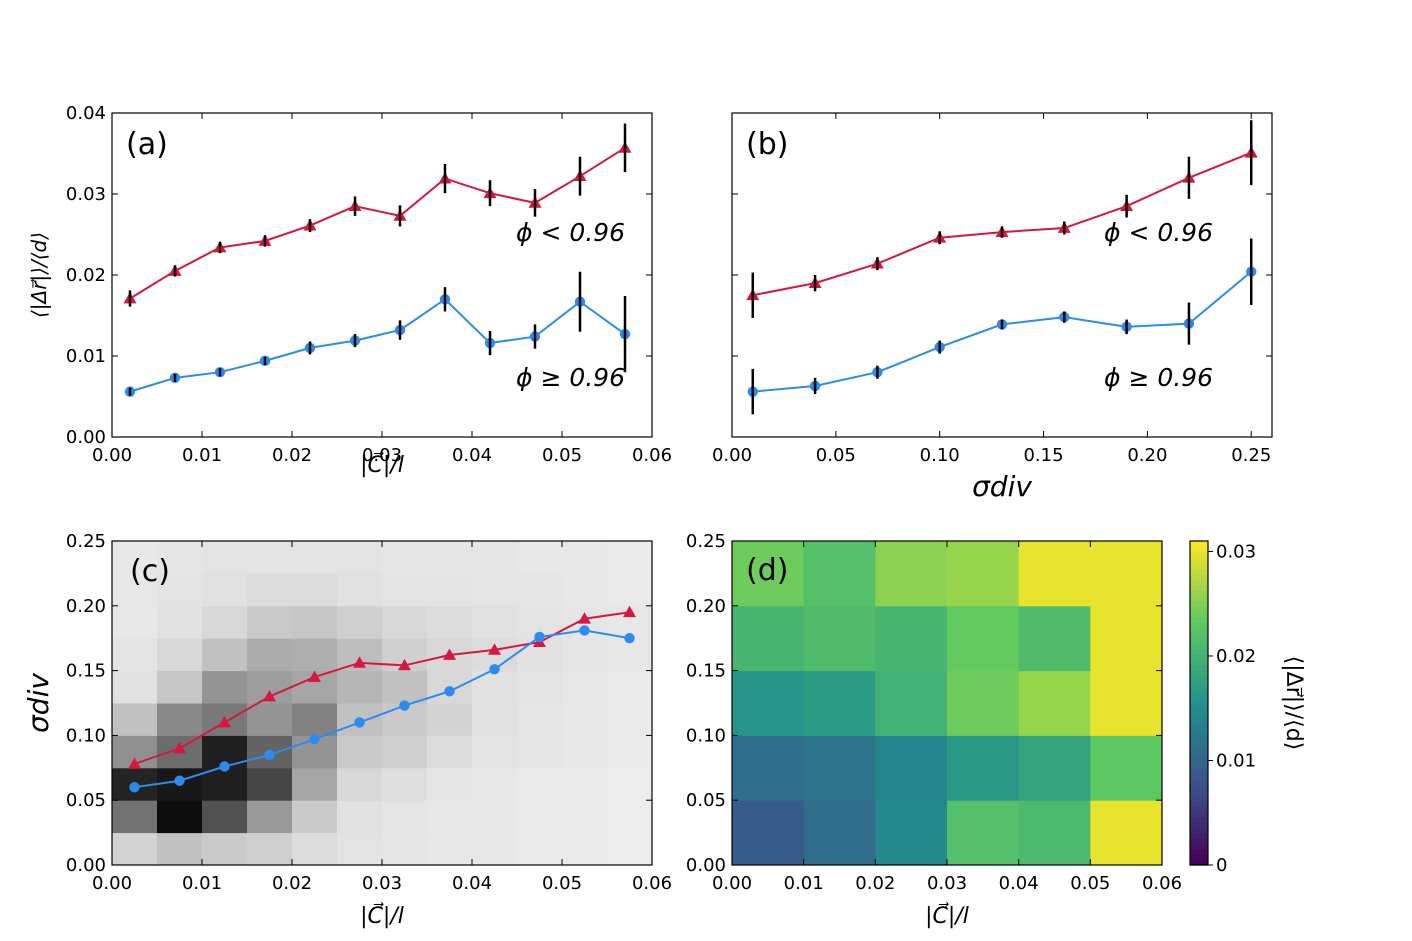 The height and width of the screenshot is (941, 1412). I want to click on colorbar-label: ⟨|Δr⃗|⟩/⟨d⟩, so click(1293, 703).